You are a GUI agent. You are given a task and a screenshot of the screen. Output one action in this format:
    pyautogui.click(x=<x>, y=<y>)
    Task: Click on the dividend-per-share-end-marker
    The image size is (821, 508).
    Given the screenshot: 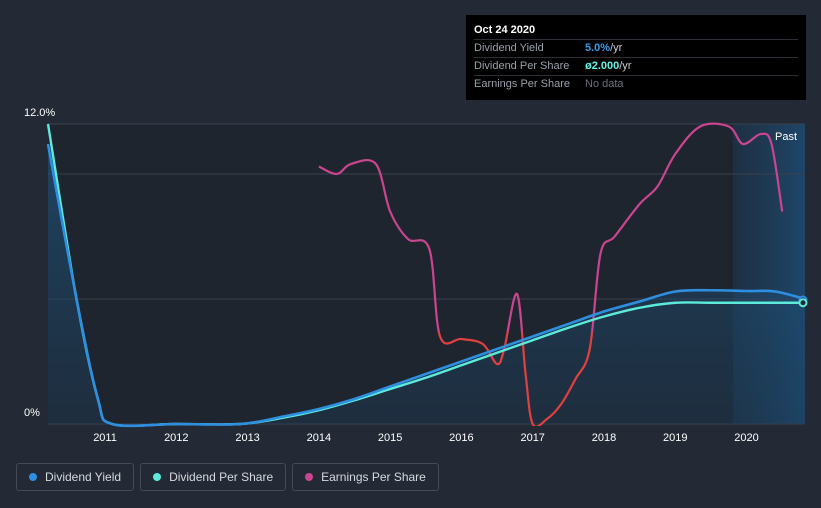 What is the action you would take?
    pyautogui.click(x=803, y=303)
    